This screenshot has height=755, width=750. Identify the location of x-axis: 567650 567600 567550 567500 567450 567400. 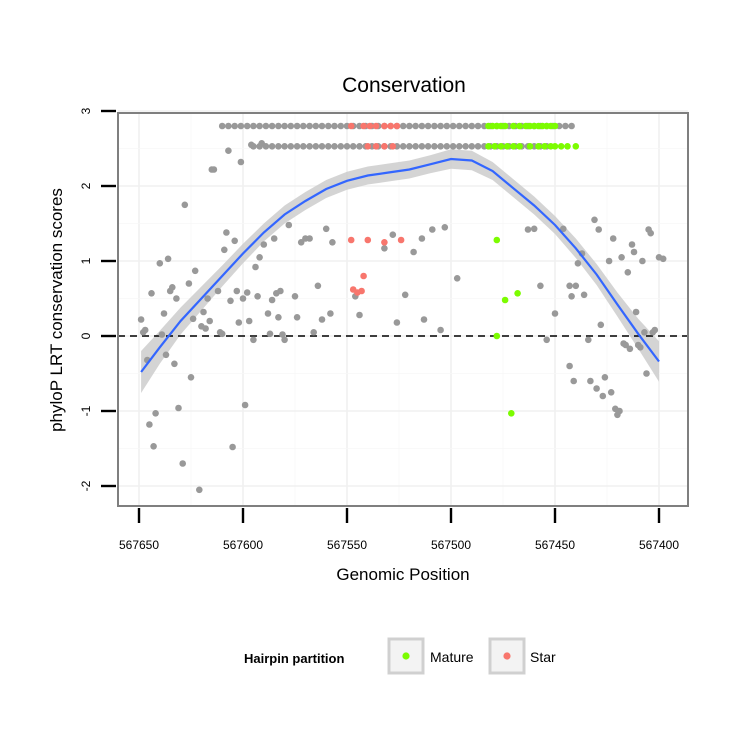
(399, 530).